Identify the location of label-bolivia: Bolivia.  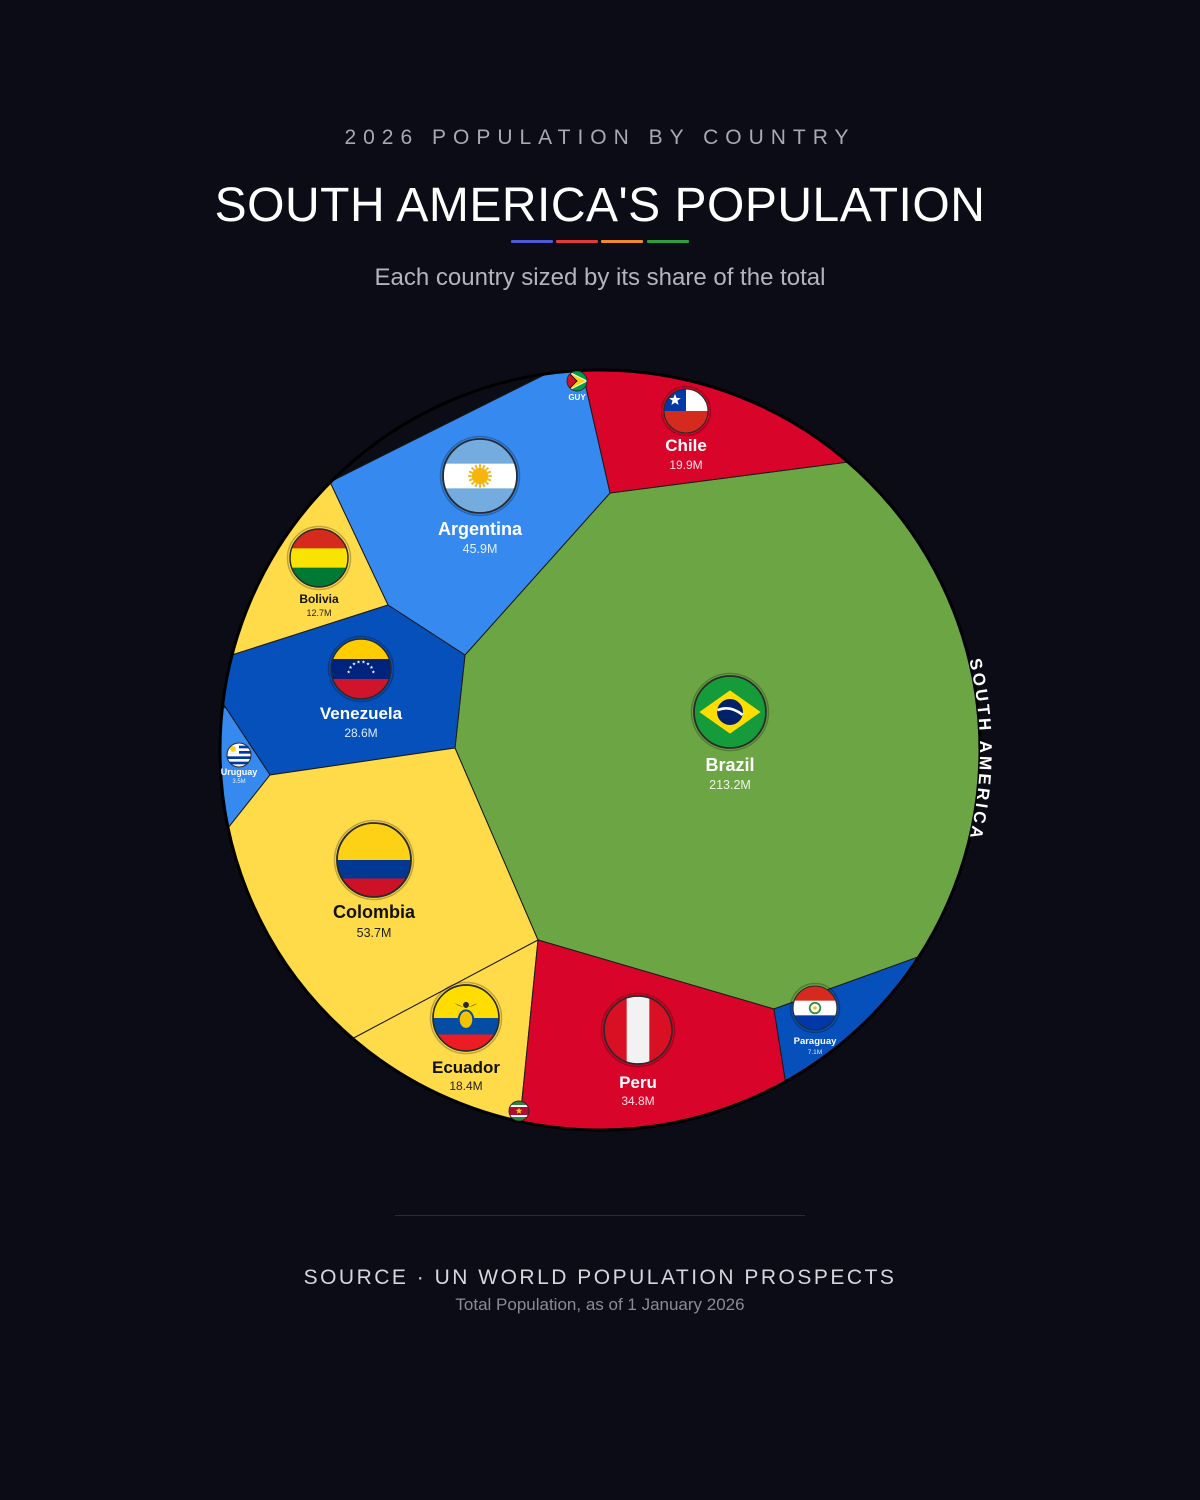
(319, 599).